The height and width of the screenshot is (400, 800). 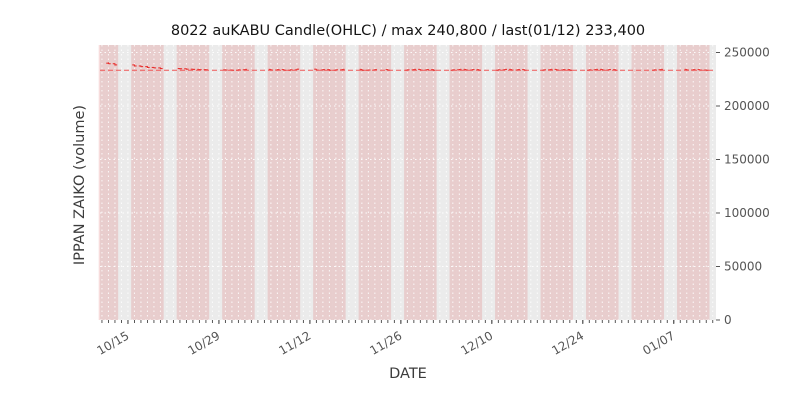 What do you see at coordinates (203, 342) in the screenshot?
I see `x-tick-label: 10/29` at bounding box center [203, 342].